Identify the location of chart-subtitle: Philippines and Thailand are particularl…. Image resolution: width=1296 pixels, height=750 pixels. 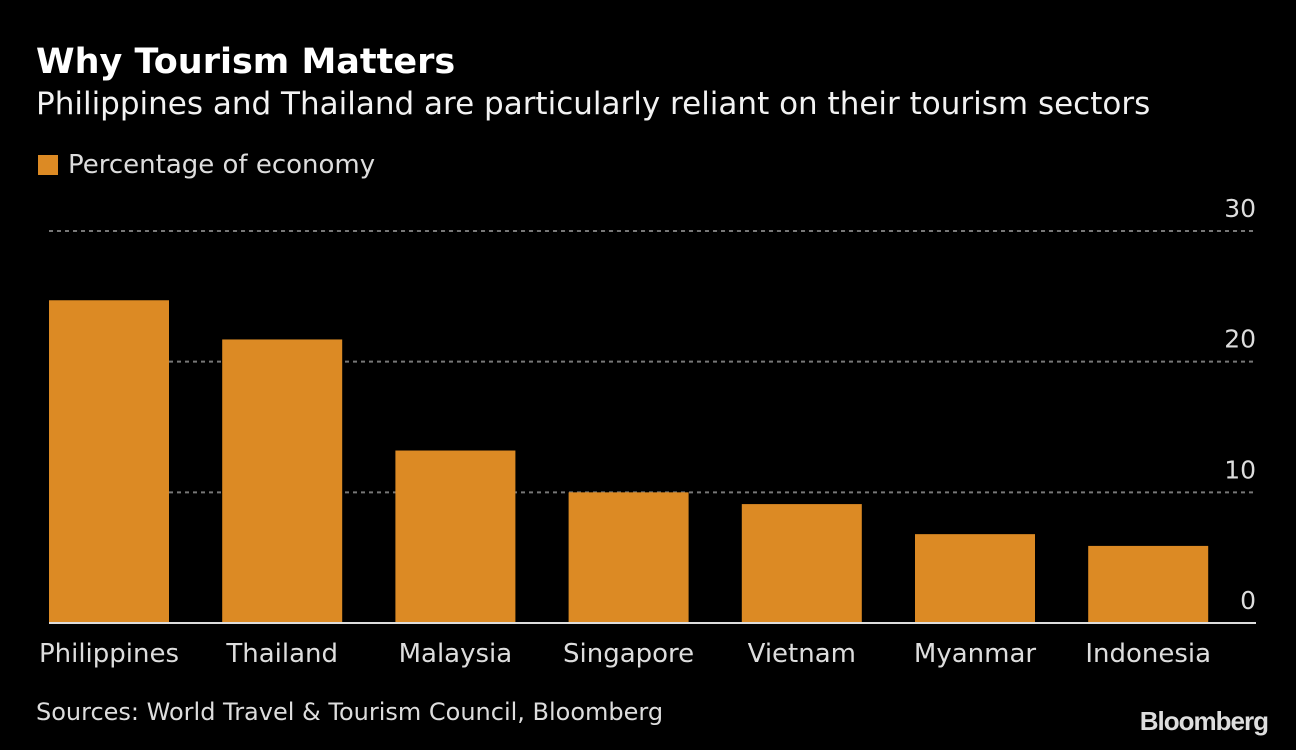
(593, 104).